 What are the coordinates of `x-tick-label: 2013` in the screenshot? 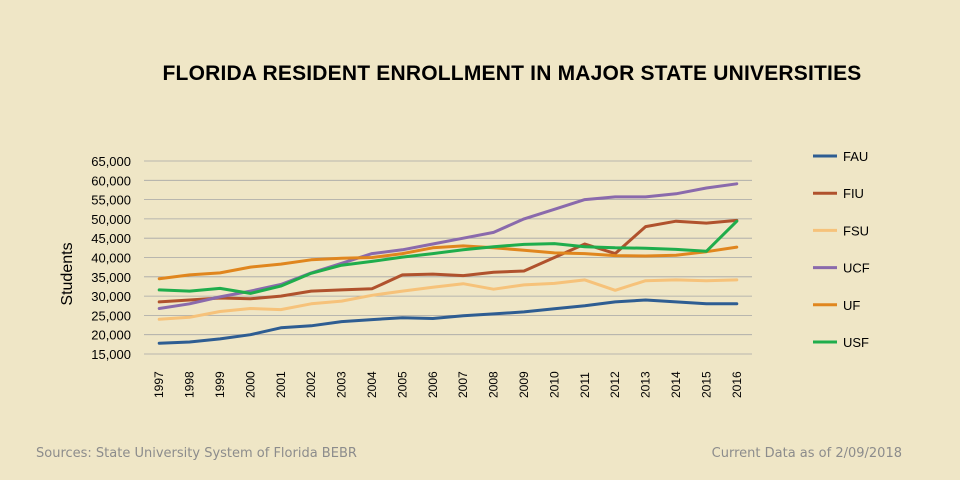 It's located at (646, 384).